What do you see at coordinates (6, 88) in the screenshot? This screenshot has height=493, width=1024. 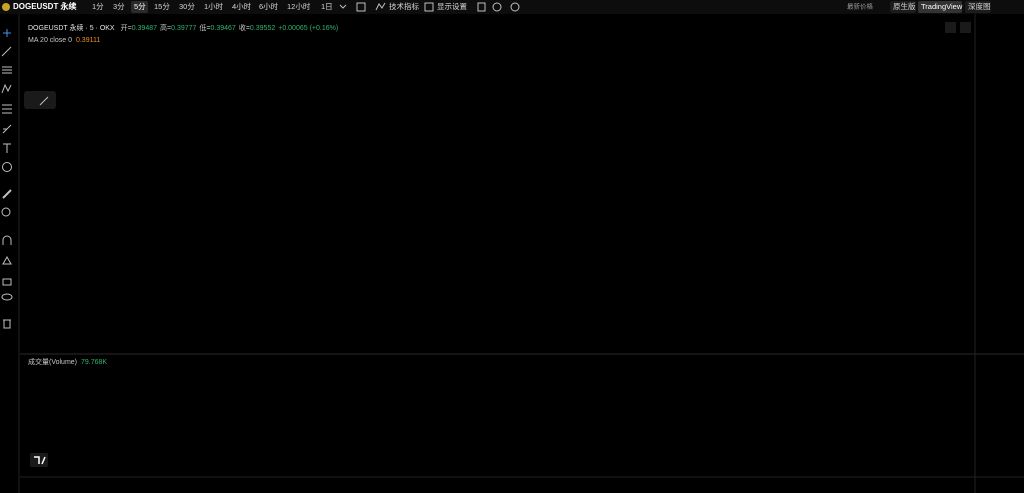 I see `pattern-tool` at bounding box center [6, 88].